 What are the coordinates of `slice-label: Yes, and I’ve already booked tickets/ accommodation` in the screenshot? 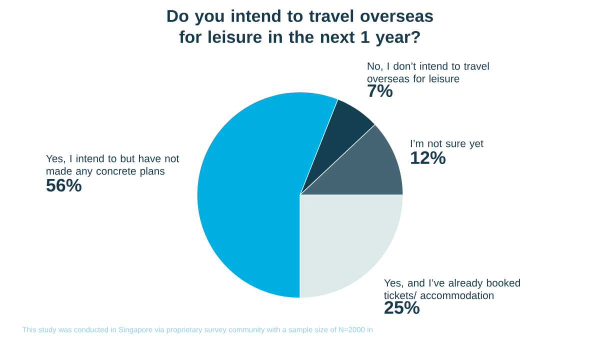 It's located at (452, 289).